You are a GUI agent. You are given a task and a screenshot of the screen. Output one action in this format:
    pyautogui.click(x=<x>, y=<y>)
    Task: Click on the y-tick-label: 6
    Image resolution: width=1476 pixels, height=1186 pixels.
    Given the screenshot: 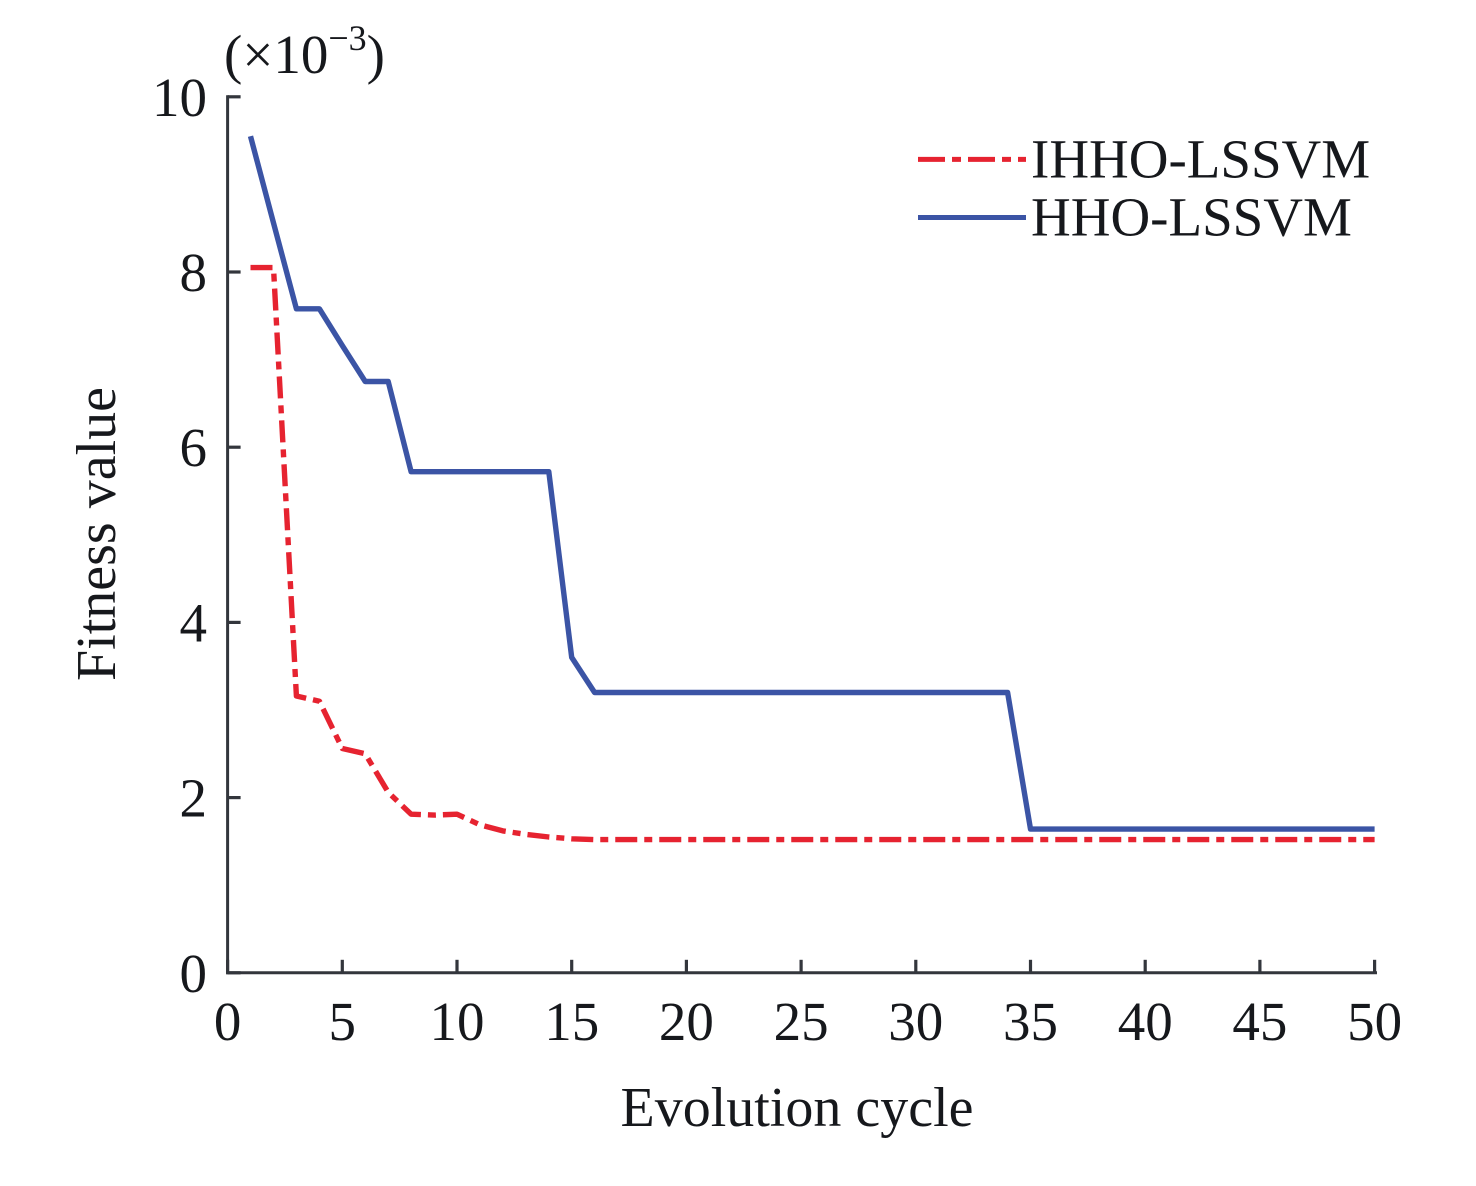 What is the action you would take?
    pyautogui.click(x=194, y=447)
    